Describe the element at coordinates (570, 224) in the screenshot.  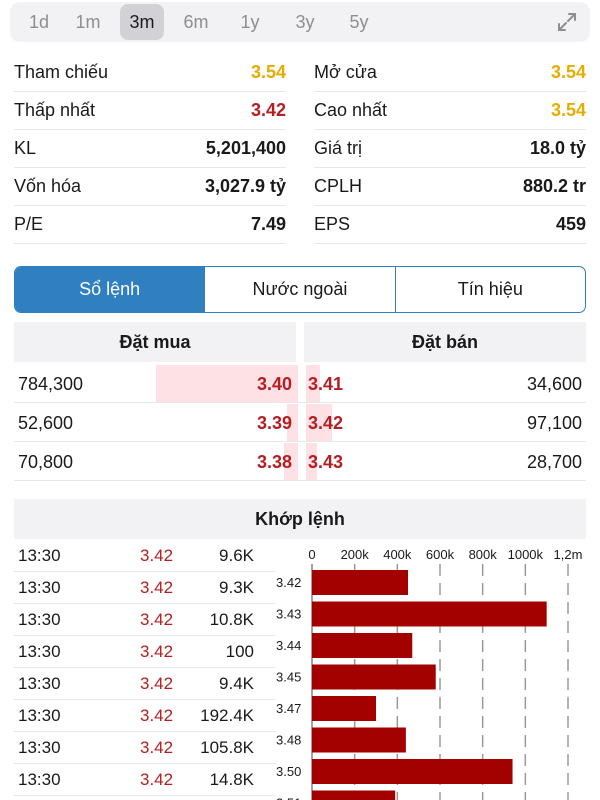
I see `stat-value: 459` at that location.